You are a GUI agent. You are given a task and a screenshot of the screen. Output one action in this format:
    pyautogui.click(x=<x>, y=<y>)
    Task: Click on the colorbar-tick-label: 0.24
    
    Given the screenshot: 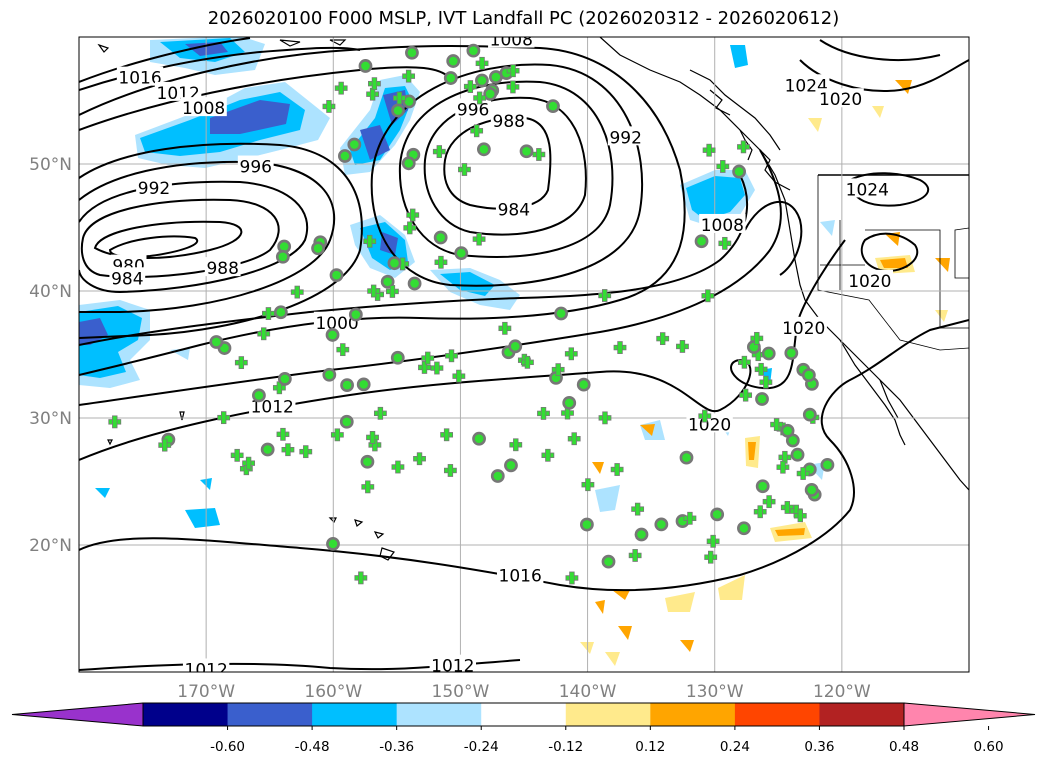 What is the action you would take?
    pyautogui.click(x=735, y=747)
    